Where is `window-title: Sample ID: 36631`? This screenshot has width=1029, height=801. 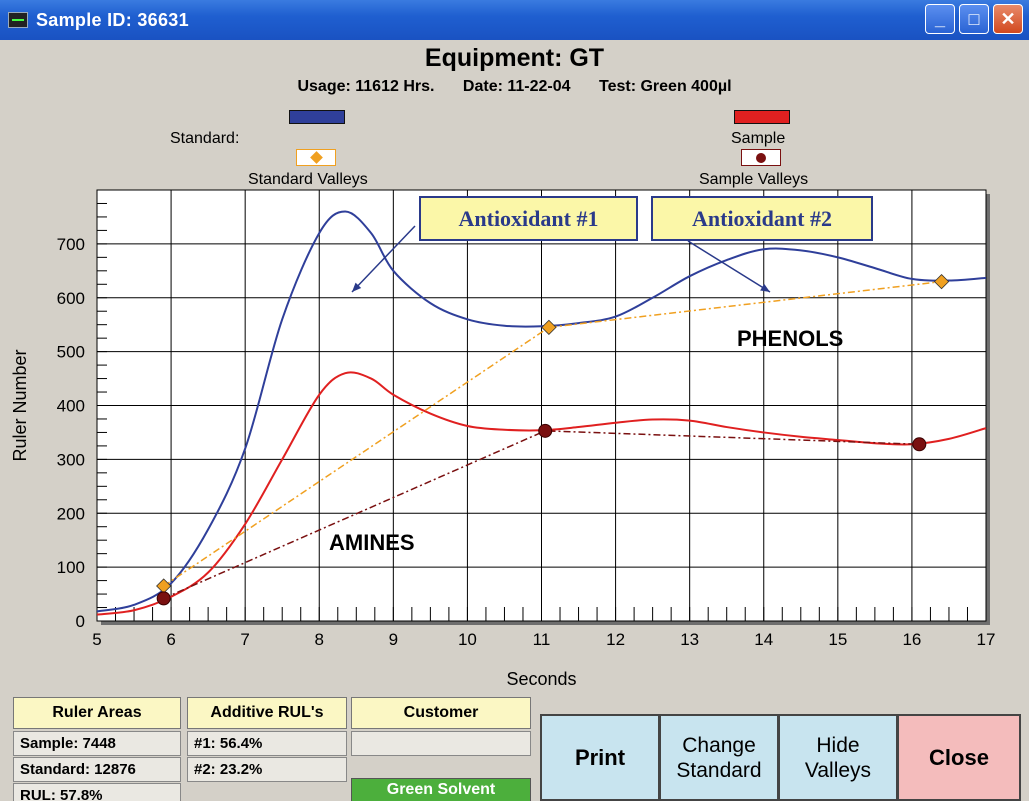 window-title: Sample ID: 36631 is located at coordinates (112, 19).